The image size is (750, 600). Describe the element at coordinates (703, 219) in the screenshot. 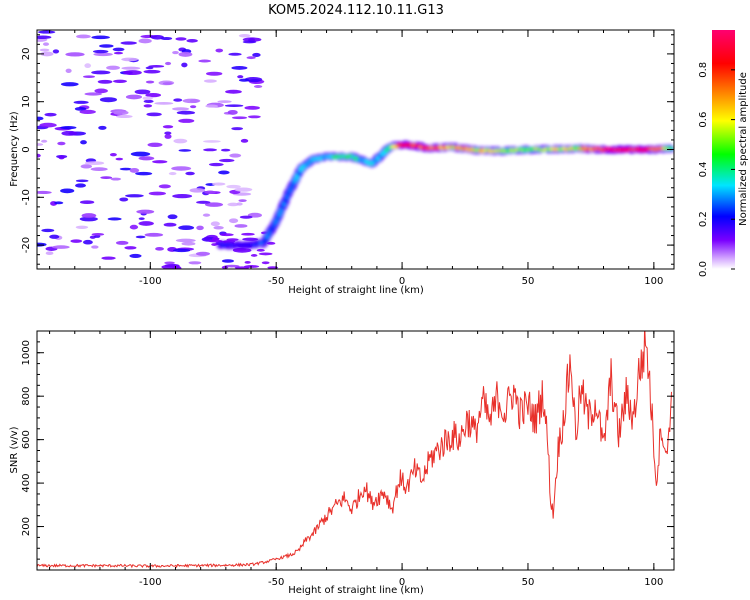

I see `colorbar-tick-label: 0.2` at that location.